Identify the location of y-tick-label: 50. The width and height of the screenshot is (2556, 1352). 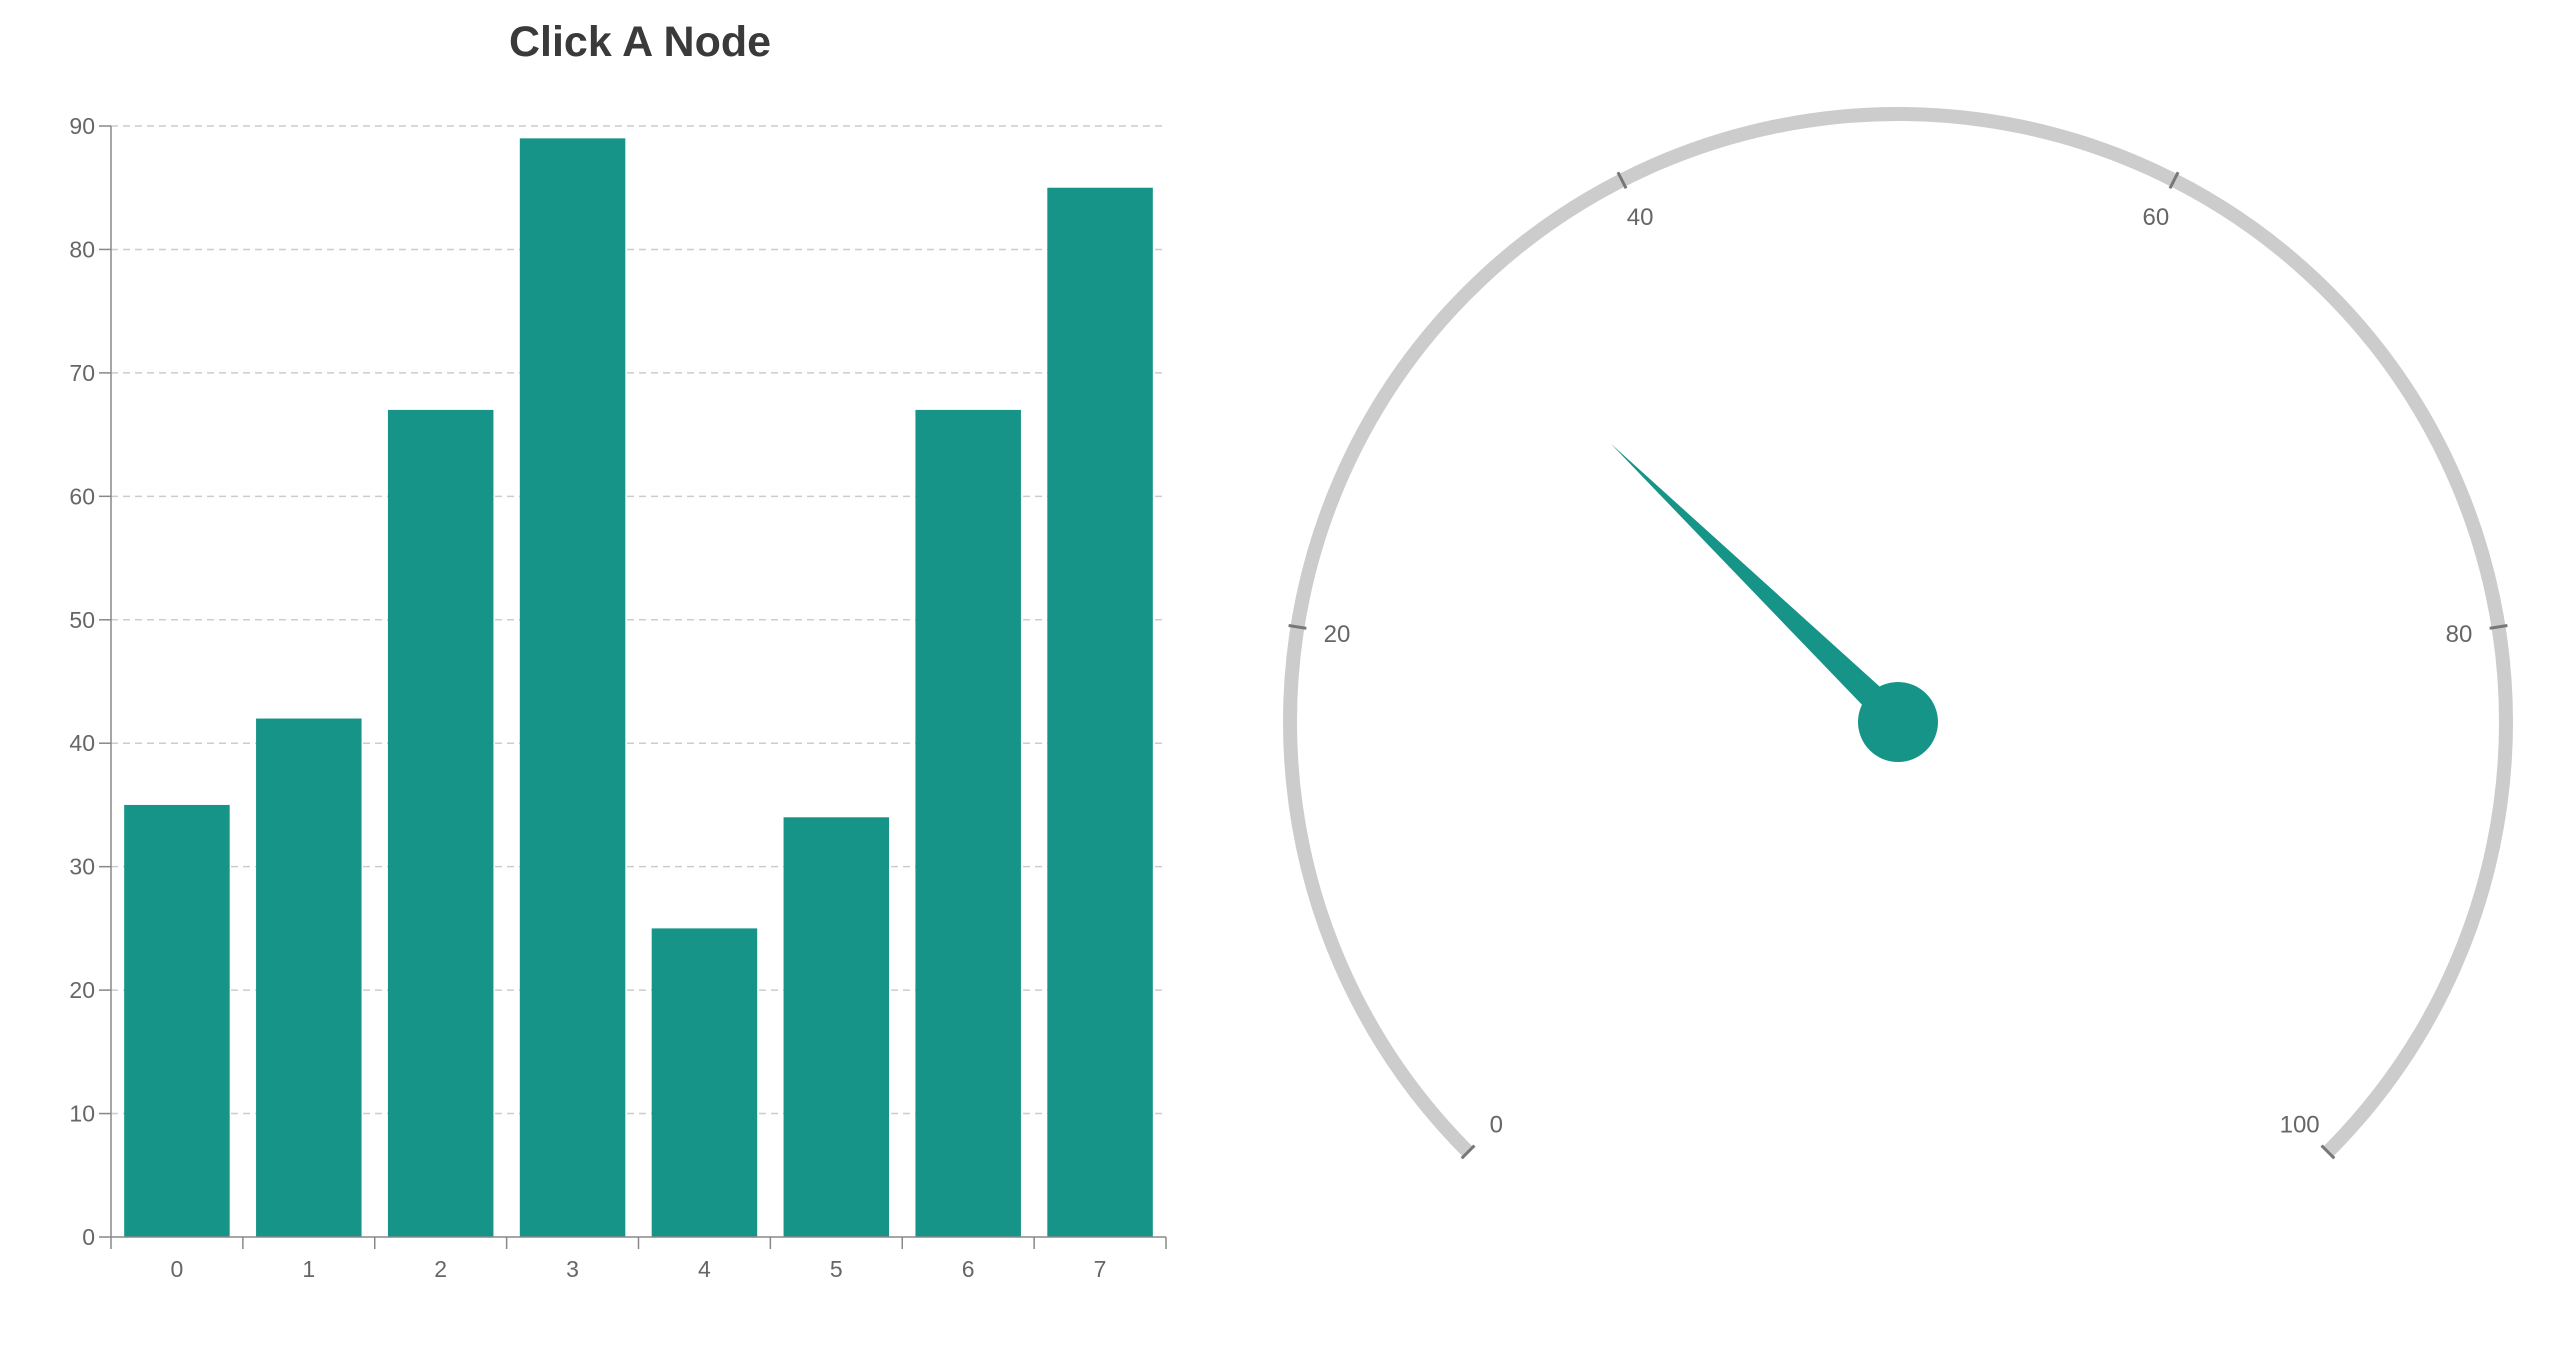
(82, 620).